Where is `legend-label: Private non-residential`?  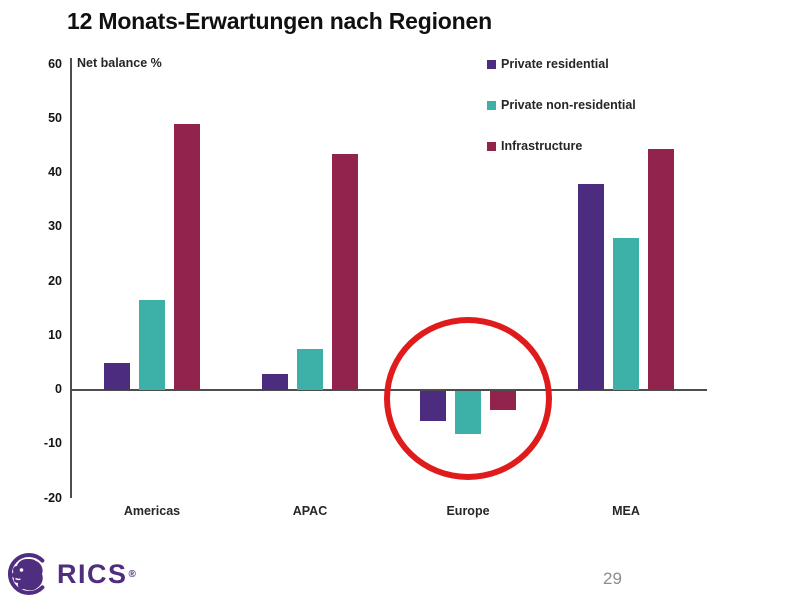
legend-label: Private non-residential is located at coordinates (568, 105).